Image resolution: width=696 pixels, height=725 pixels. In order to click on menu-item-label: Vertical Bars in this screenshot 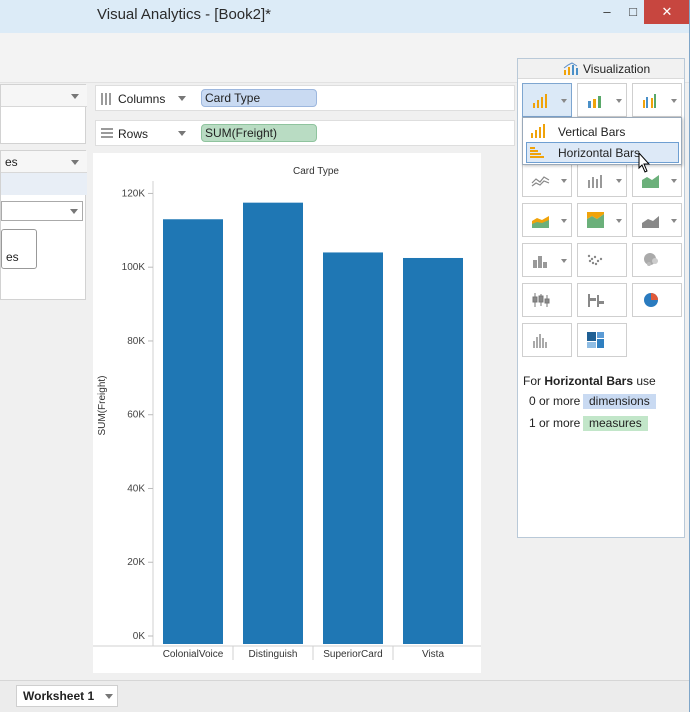, I will do `click(592, 132)`.